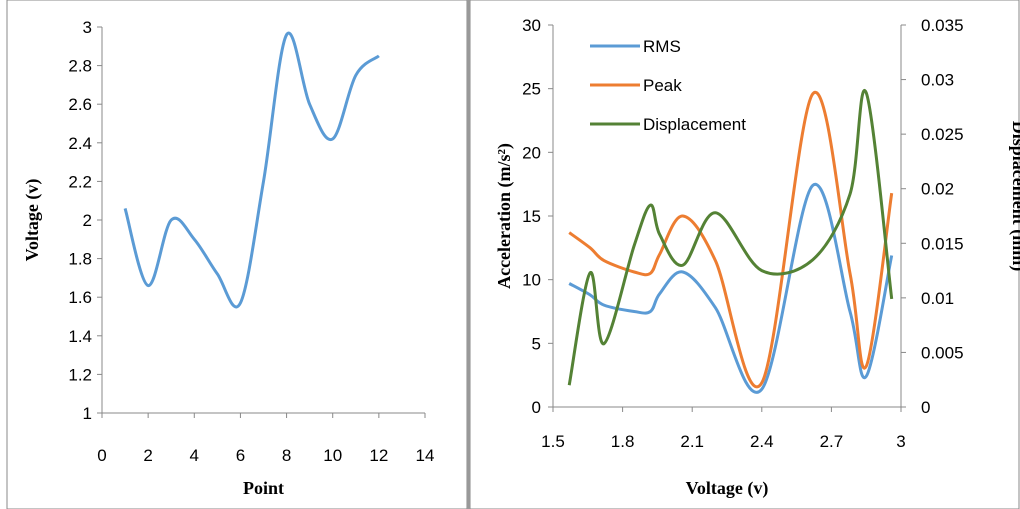 The image size is (1020, 509). What do you see at coordinates (147, 455) in the screenshot?
I see `x-tick-label: 2` at bounding box center [147, 455].